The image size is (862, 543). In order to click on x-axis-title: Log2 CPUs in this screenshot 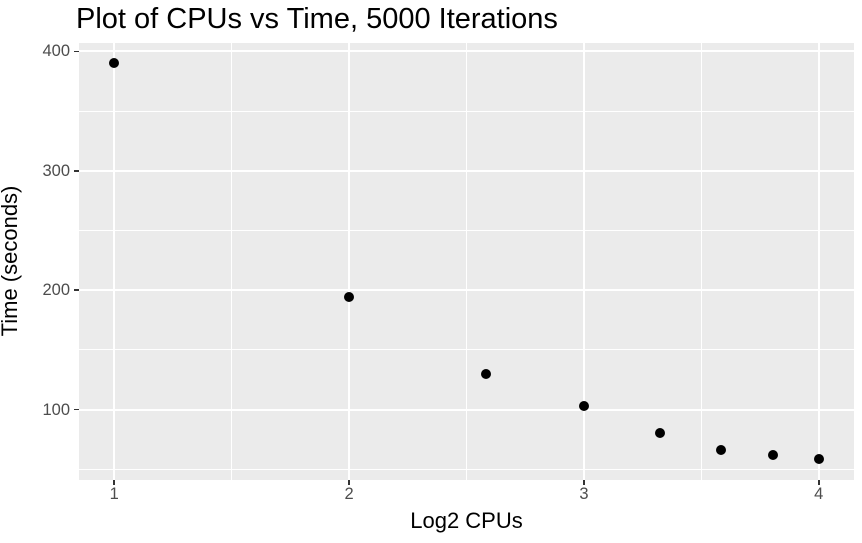, I will do `click(466, 520)`.